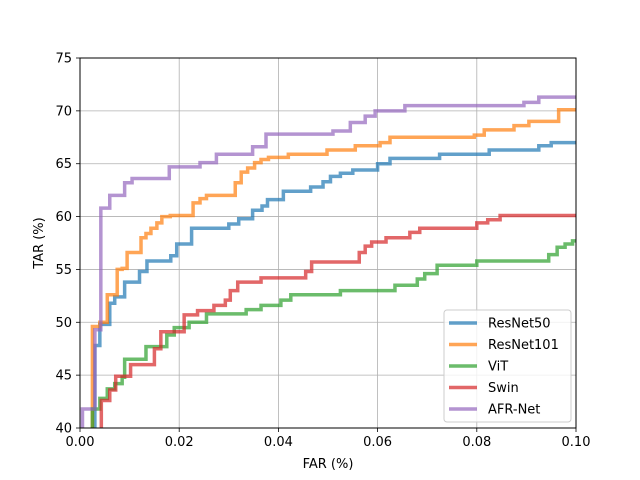  I want to click on y-axis-ticks: 40 45 50 55 60 65 70 75, so click(67, 244).